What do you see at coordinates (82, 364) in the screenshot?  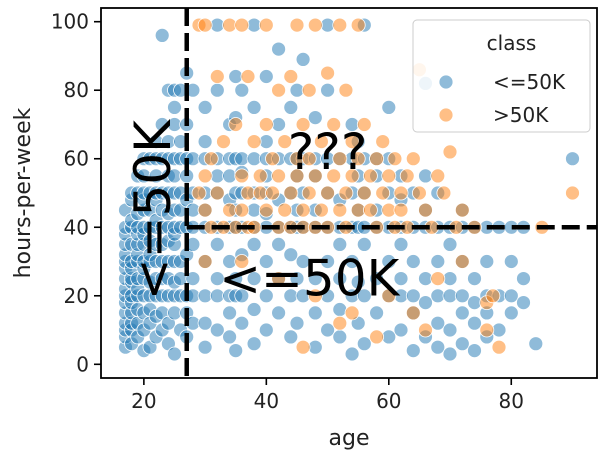 I see `y-tick-label: 0` at bounding box center [82, 364].